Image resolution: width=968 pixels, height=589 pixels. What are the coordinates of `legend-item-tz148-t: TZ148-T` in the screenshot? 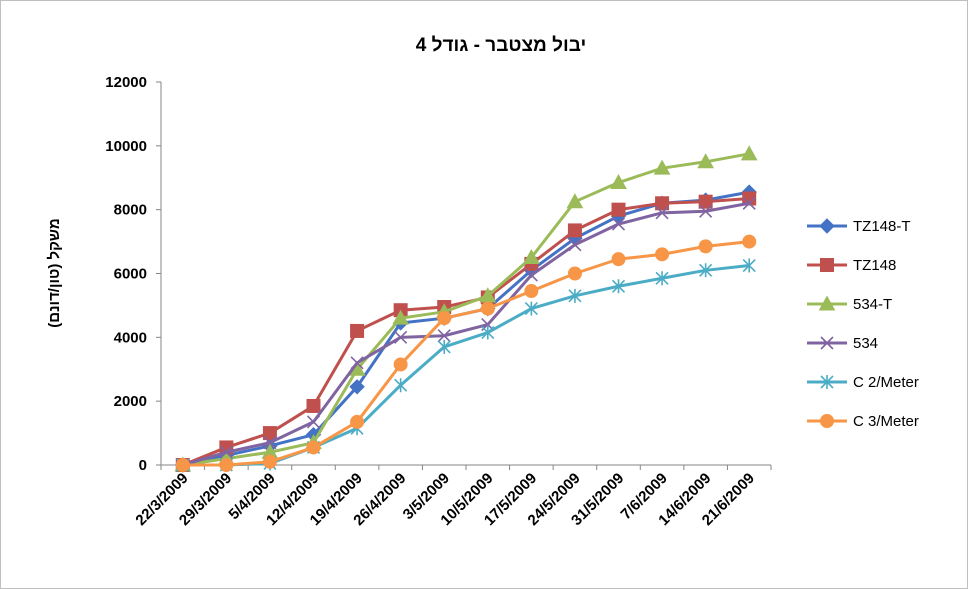 It's located at (859, 226).